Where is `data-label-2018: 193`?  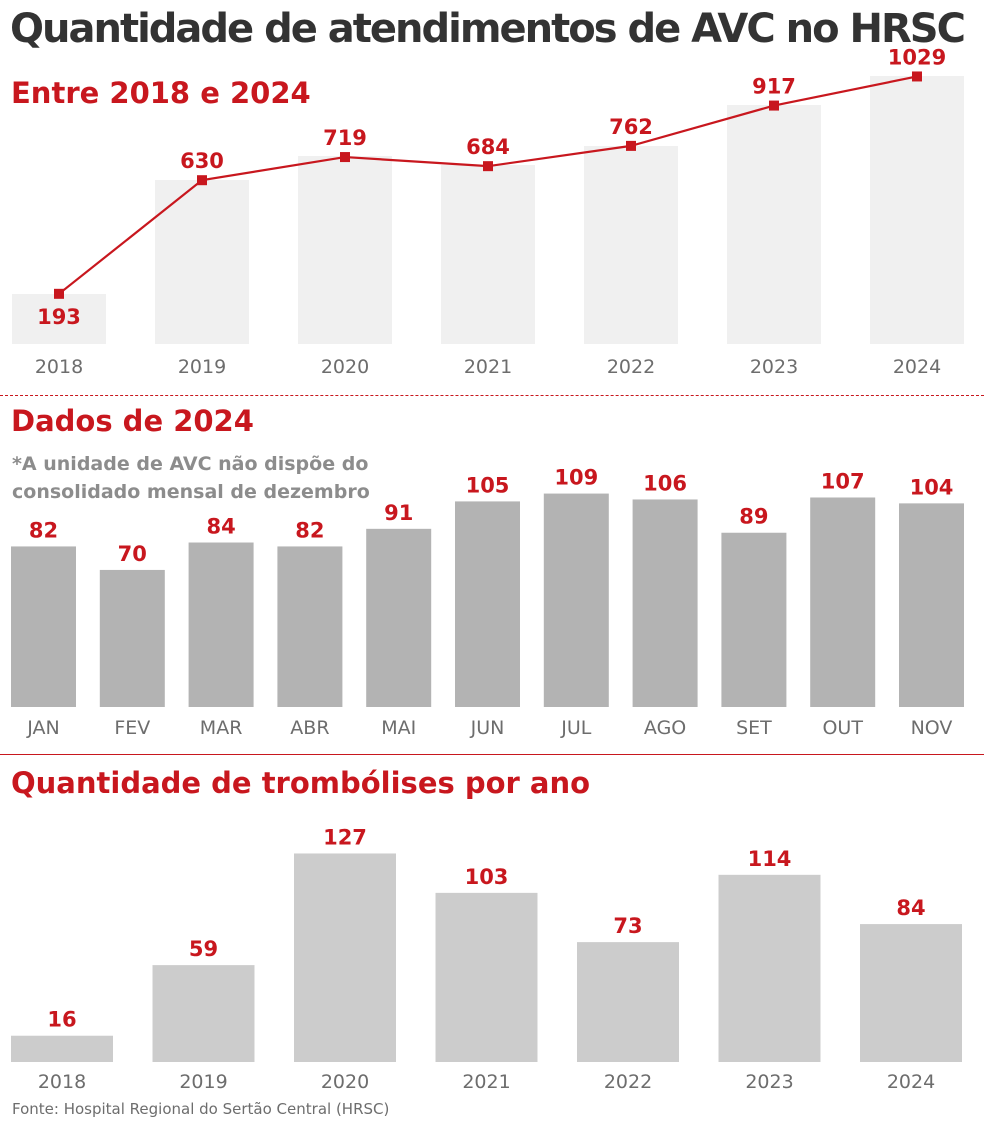 data-label-2018: 193 is located at coordinates (59, 317).